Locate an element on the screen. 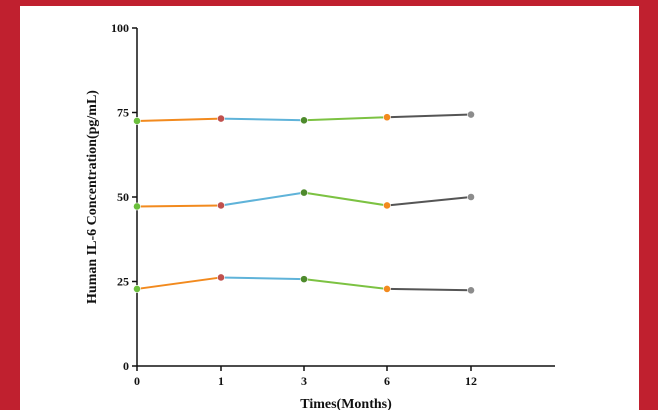  x-tick-label: 1 is located at coordinates (221, 381).